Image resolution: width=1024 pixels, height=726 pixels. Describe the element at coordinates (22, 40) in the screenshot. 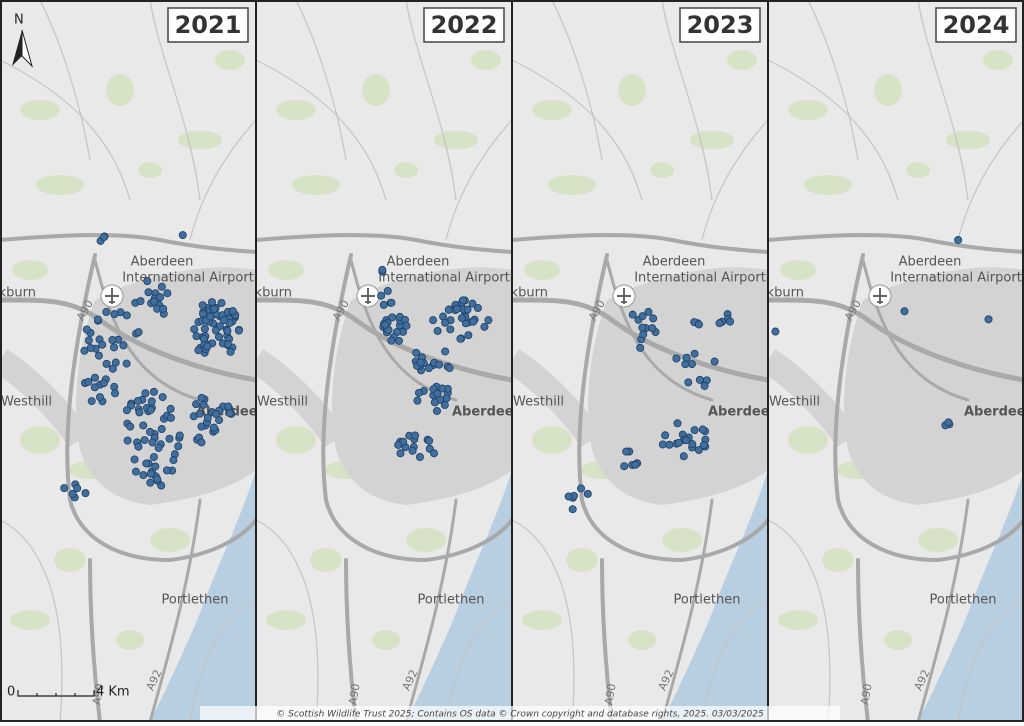

I see `north-arrow: N` at that location.